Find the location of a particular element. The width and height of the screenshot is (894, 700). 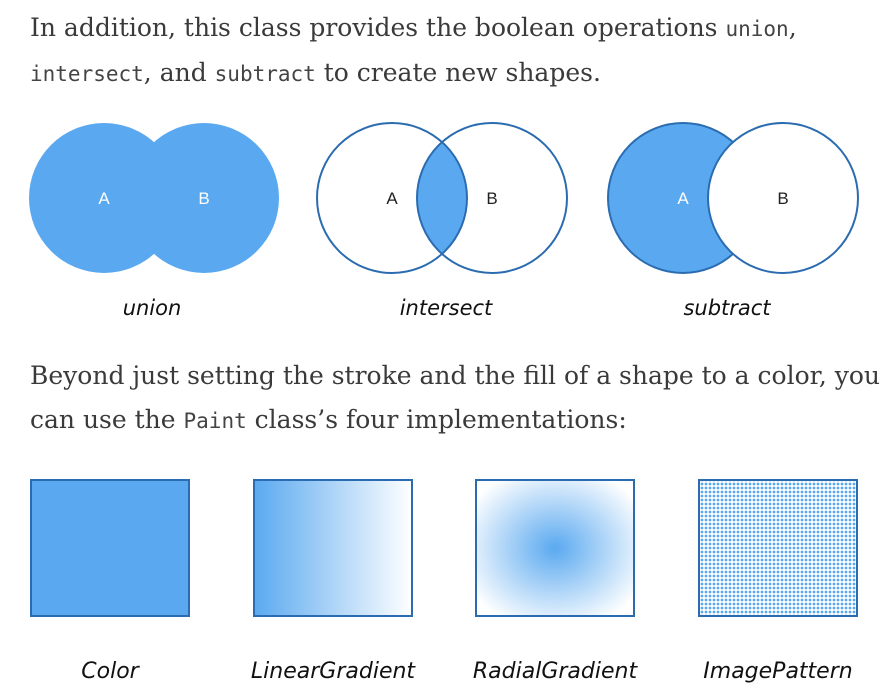

code-intersect: intersect is located at coordinates (87, 74).